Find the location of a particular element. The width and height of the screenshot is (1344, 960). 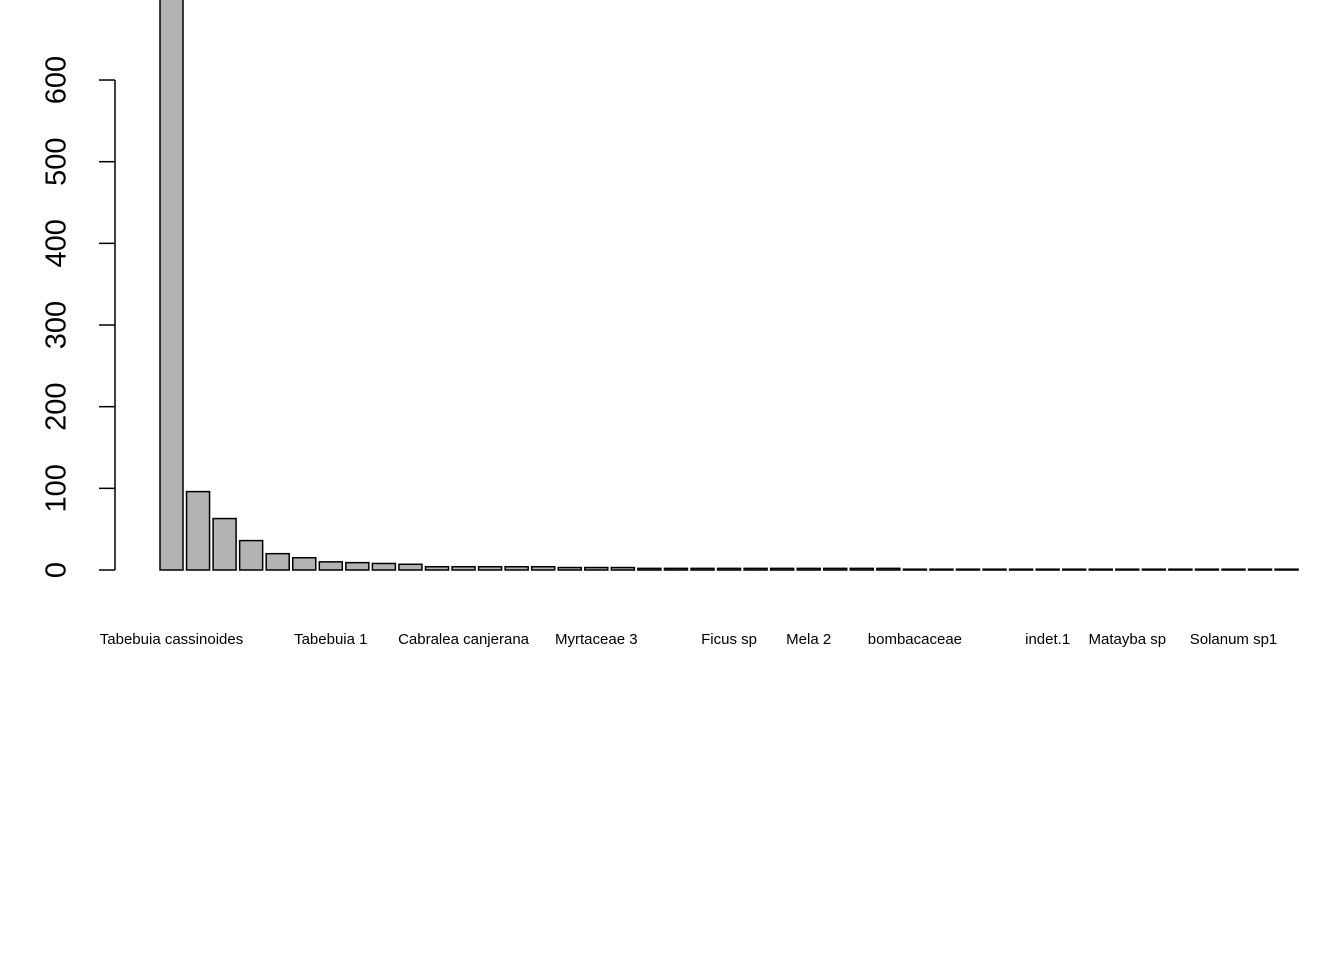

x-tick-label: Cabralea canjerana is located at coordinates (464, 639).